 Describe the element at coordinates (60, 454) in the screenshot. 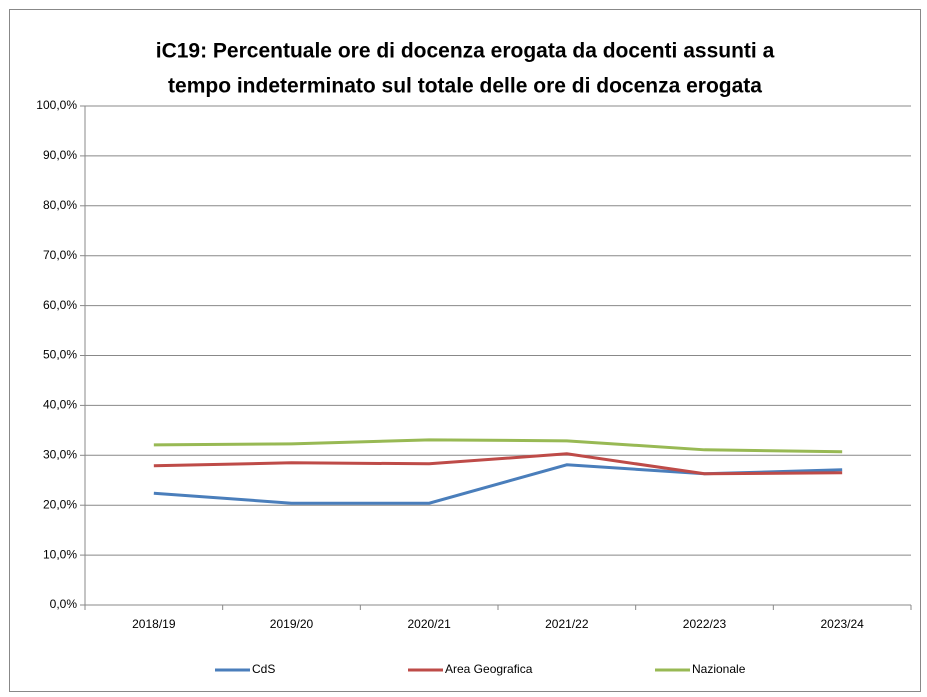

I see `y-tick-label: 30,0%` at that location.